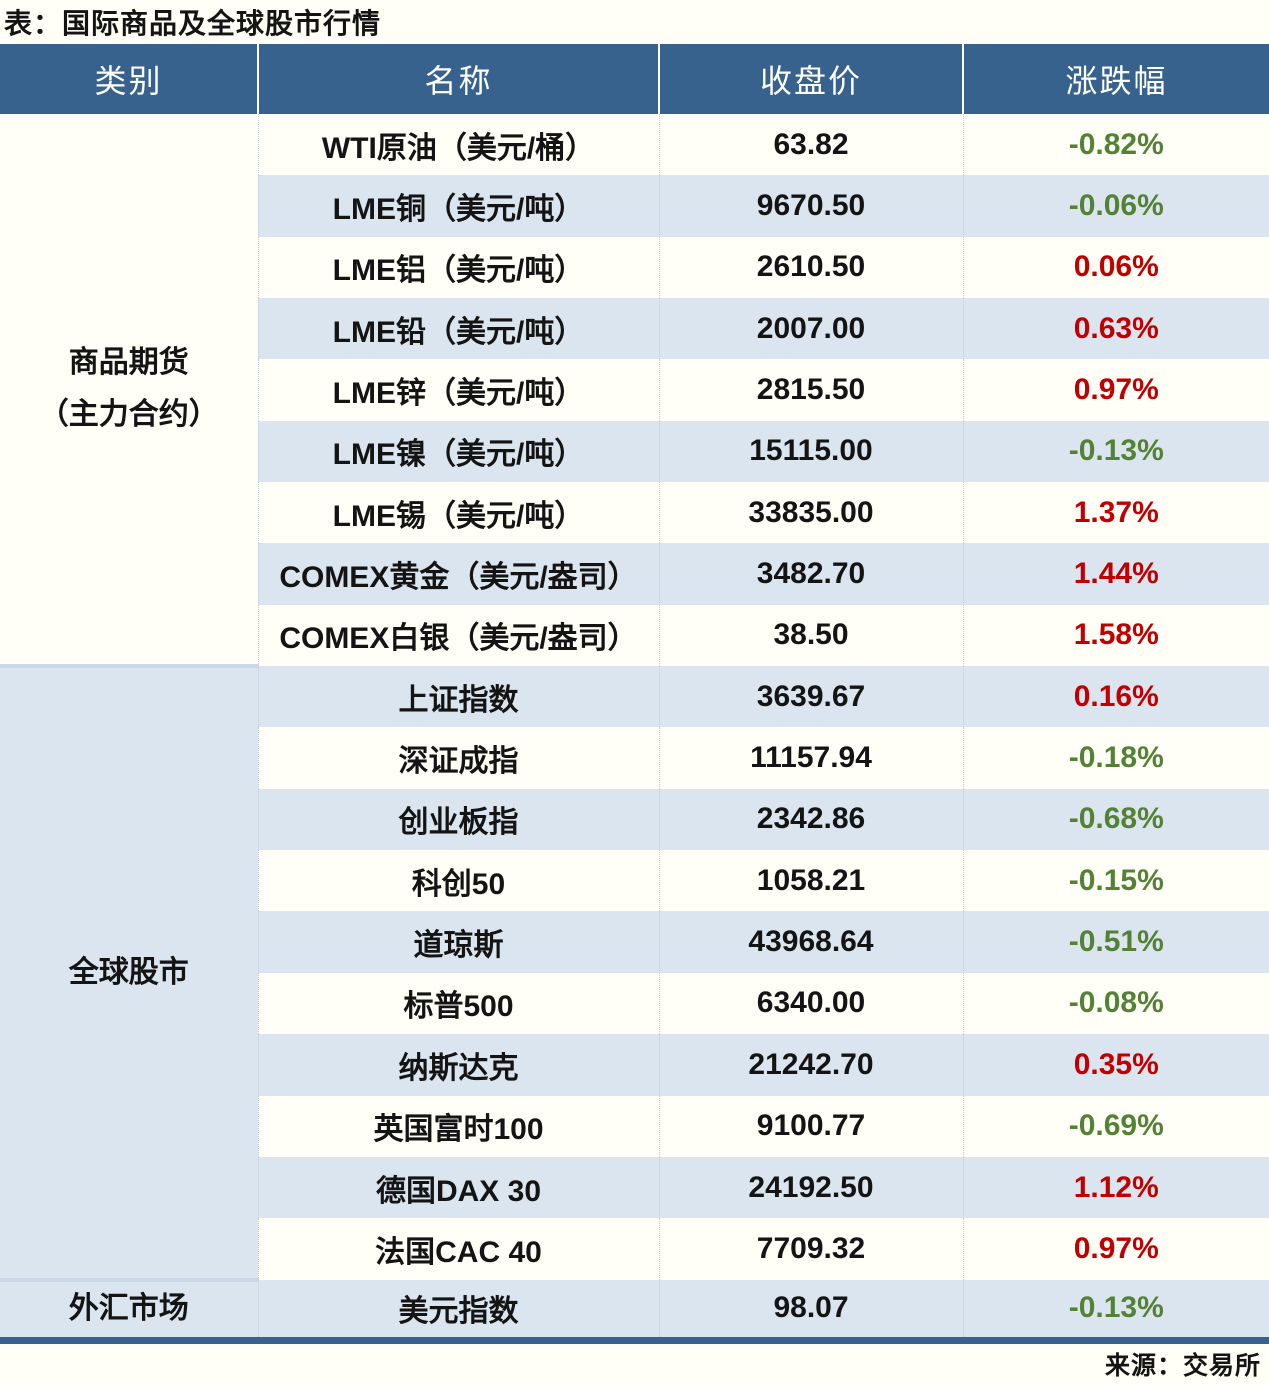 The width and height of the screenshot is (1269, 1386). What do you see at coordinates (459, 79) in the screenshot?
I see `header-name: 名称` at bounding box center [459, 79].